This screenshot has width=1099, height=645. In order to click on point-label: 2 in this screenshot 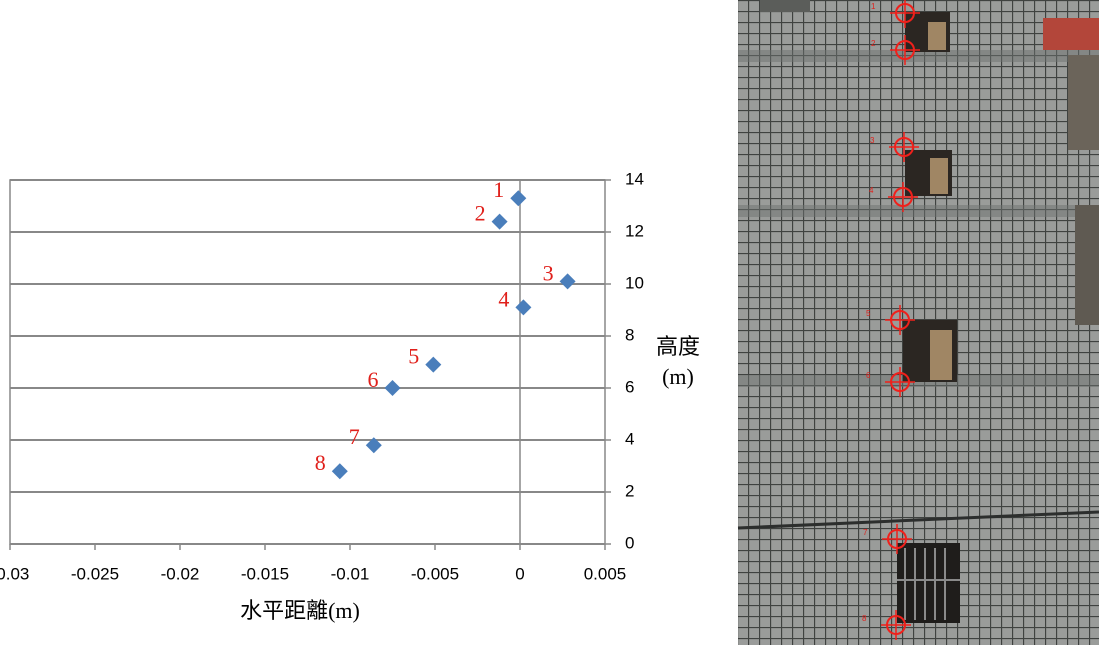, I will do `click(480, 213)`.